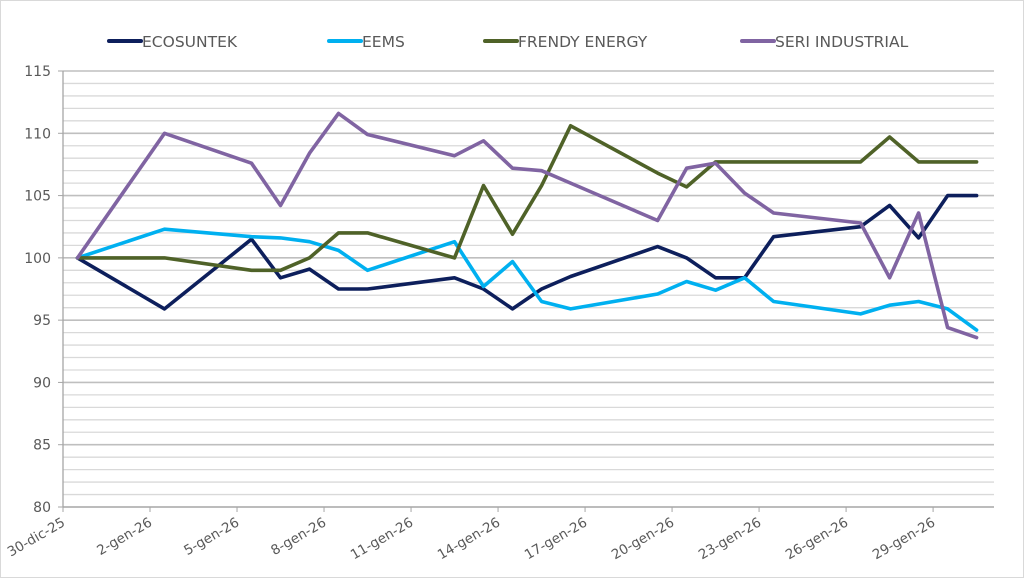  I want to click on y-tick-label: 110, so click(37, 134).